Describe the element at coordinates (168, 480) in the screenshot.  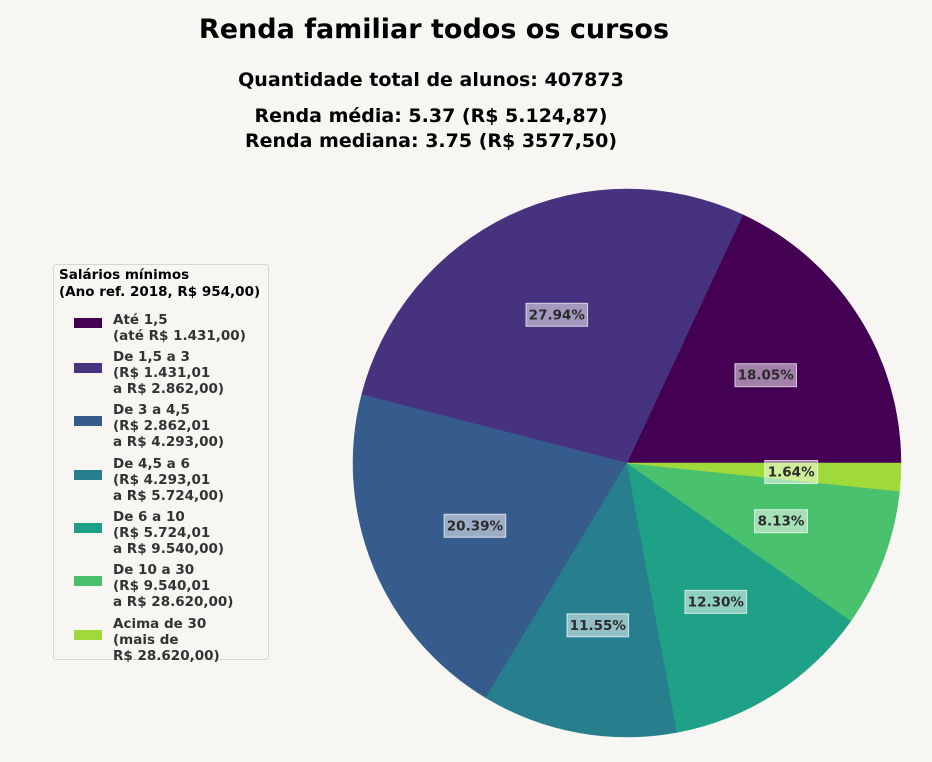
I see `legend-label: De 4,5 a 6 (R$ 4.293,01 a R$ 5.724,00)` at that location.